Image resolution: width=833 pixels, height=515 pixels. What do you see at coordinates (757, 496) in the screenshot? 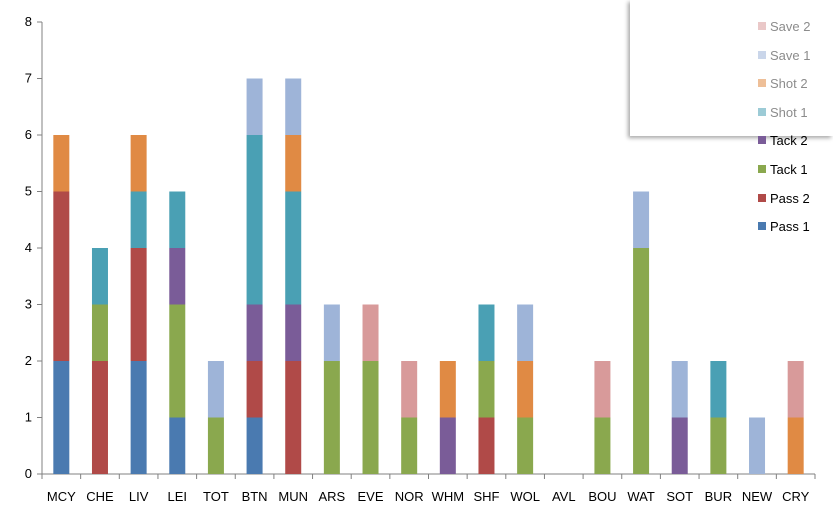
I see `x-tick-label: NEW` at bounding box center [757, 496].